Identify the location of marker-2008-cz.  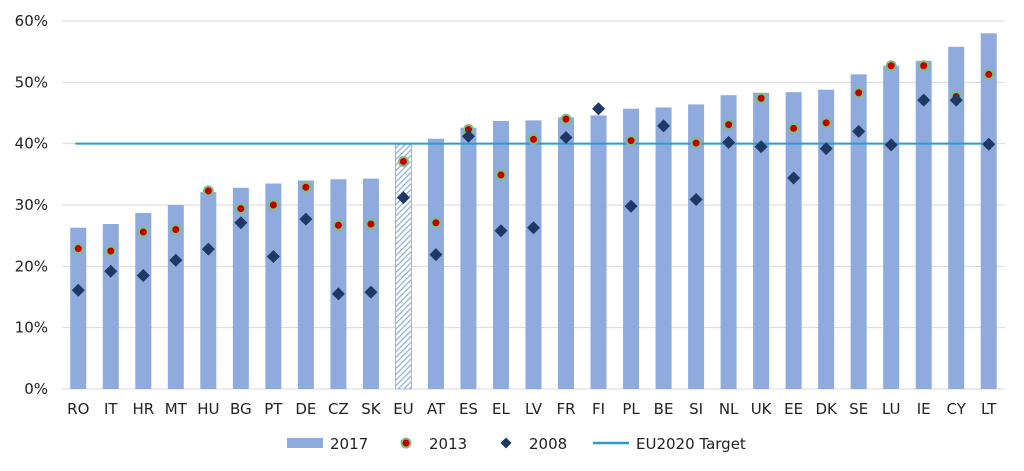
(338, 294).